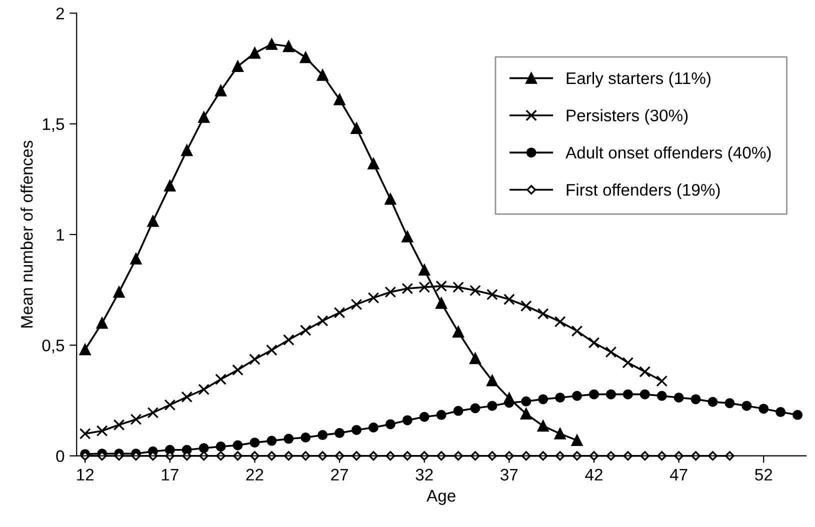  Describe the element at coordinates (60, 14) in the screenshot. I see `y-tick-label: 2` at that location.